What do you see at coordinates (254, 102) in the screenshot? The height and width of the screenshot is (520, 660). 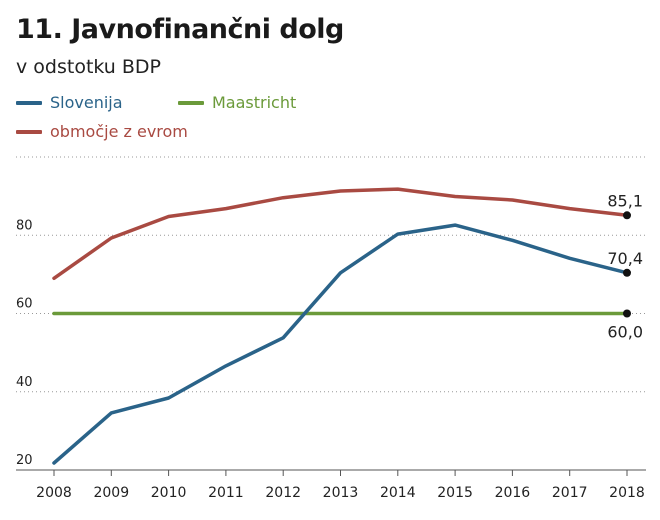 I see `legend-label-maastricht: Maastricht` at bounding box center [254, 102].